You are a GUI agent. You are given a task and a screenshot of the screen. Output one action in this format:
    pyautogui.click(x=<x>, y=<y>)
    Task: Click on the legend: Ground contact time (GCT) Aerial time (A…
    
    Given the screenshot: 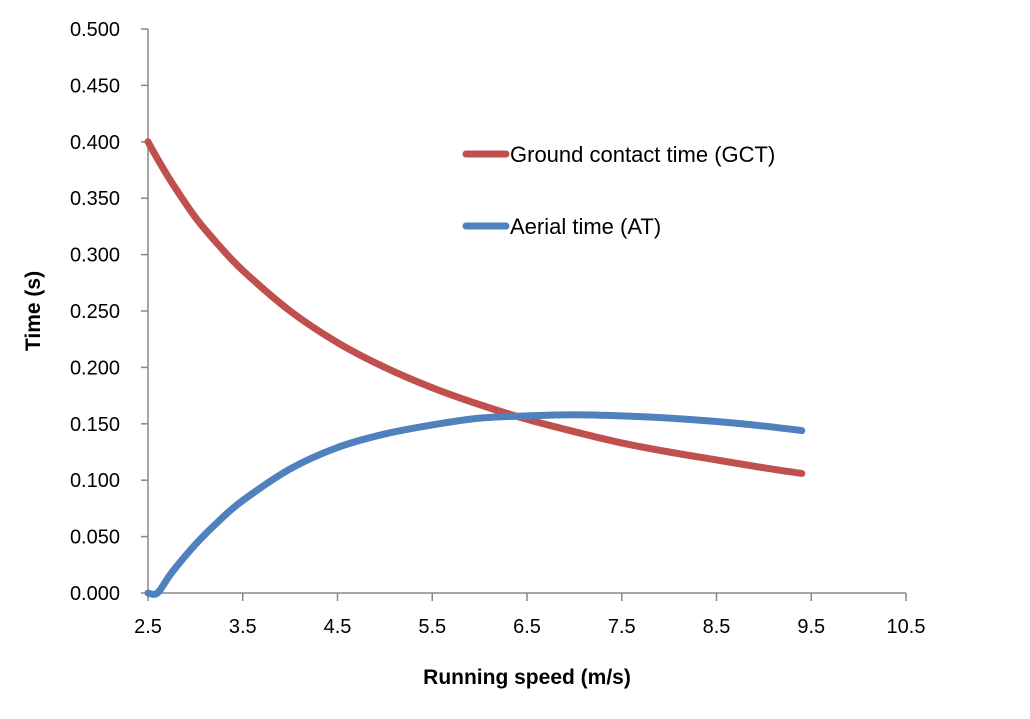 What is the action you would take?
    pyautogui.click(x=618, y=190)
    